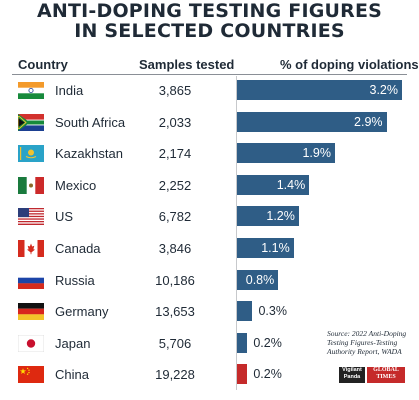 Image resolution: width=419 pixels, height=400 pixels. What do you see at coordinates (175, 185) in the screenshot?
I see `samples-tested-value: 2,252` at bounding box center [175, 185].